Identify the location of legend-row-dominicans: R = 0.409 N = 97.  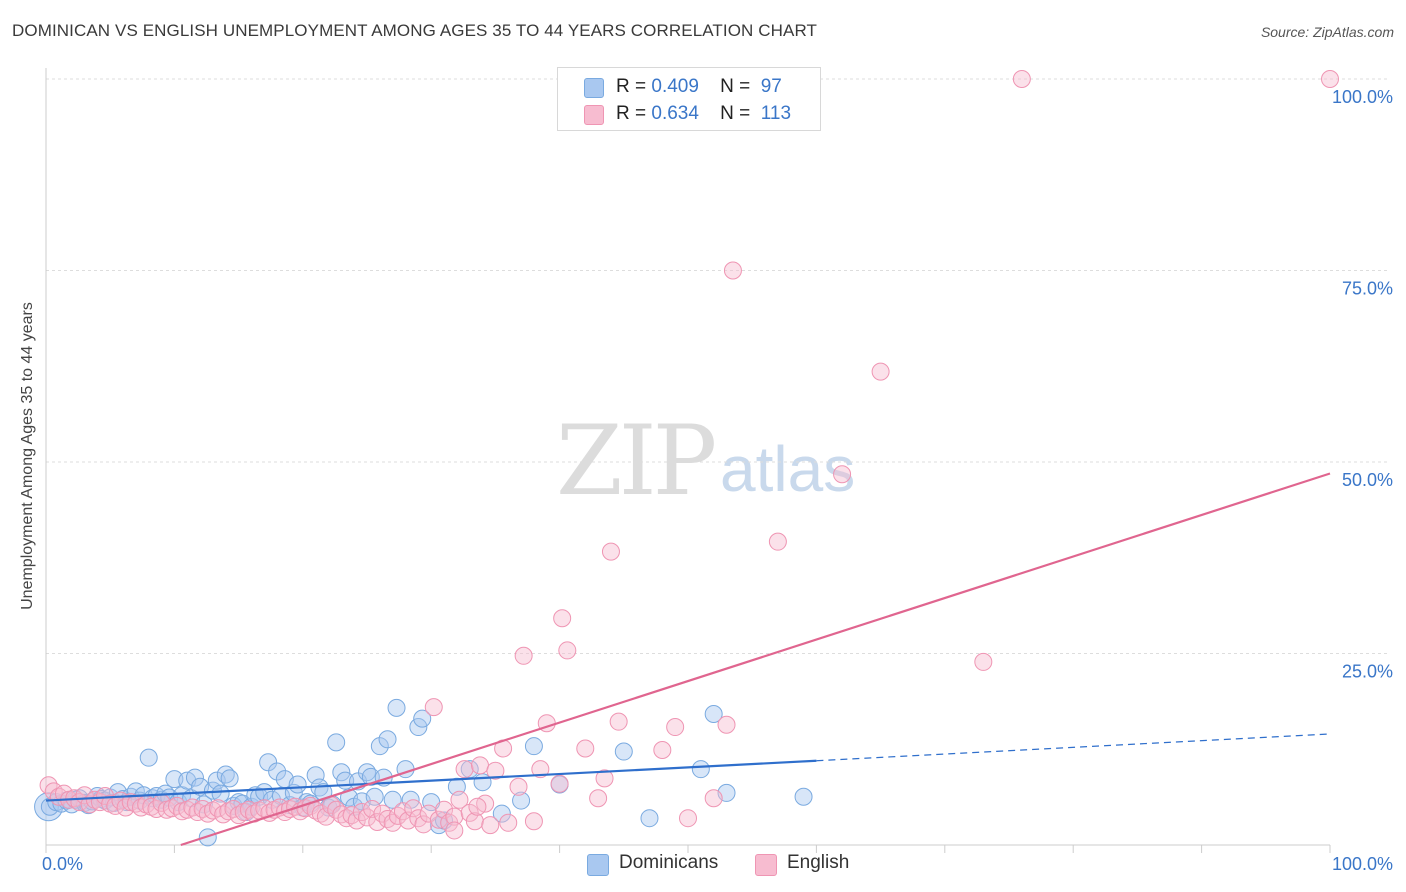
(689, 87).